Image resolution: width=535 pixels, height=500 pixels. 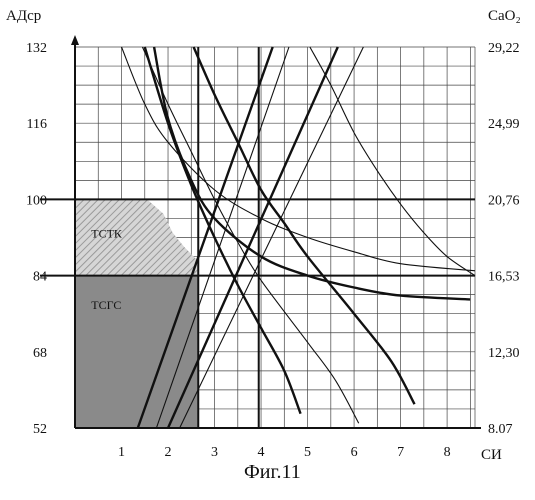 I want to click on x-axis-title: СИ, so click(x=491, y=455).